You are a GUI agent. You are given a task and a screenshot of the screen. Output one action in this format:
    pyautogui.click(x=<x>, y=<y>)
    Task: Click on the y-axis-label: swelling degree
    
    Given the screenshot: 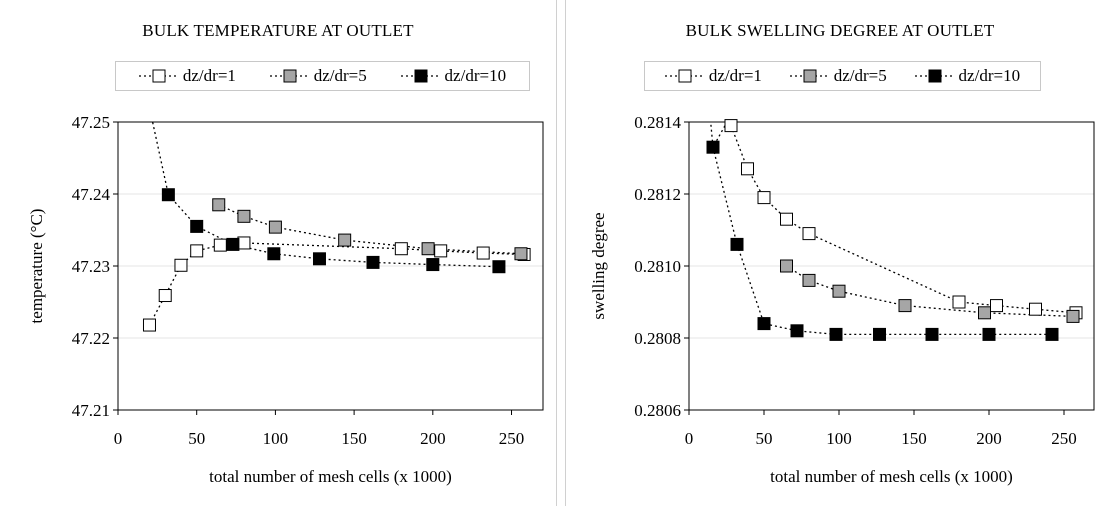 What is the action you would take?
    pyautogui.click(x=598, y=265)
    